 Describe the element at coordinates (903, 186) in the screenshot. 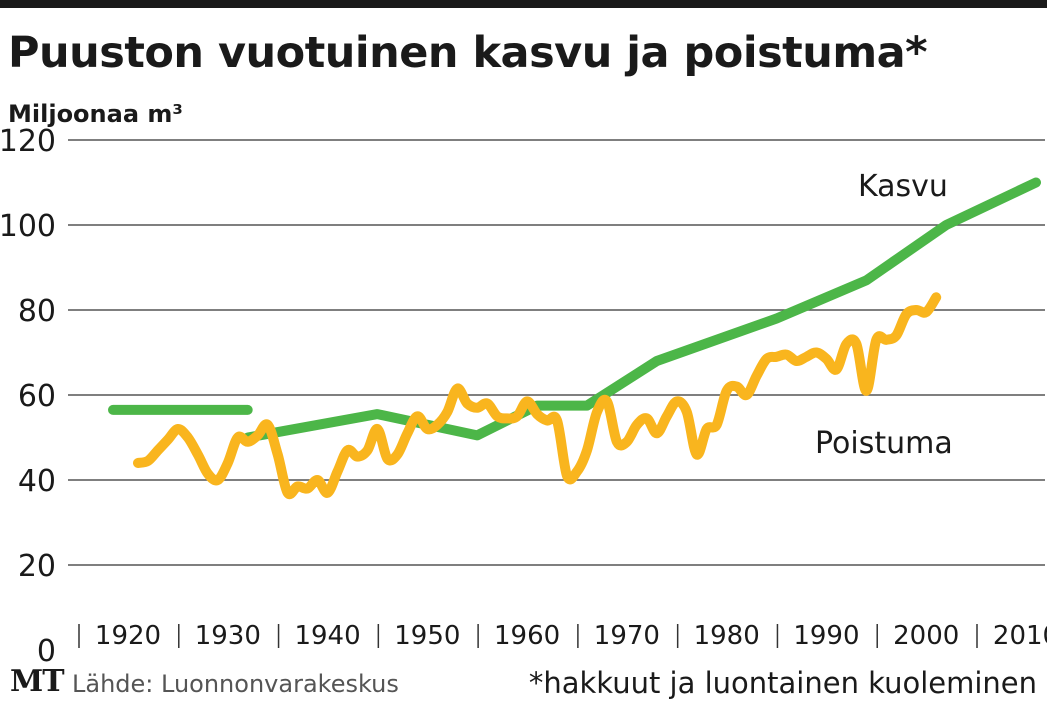

I see `series-label-kasvu: Kasvu` at that location.